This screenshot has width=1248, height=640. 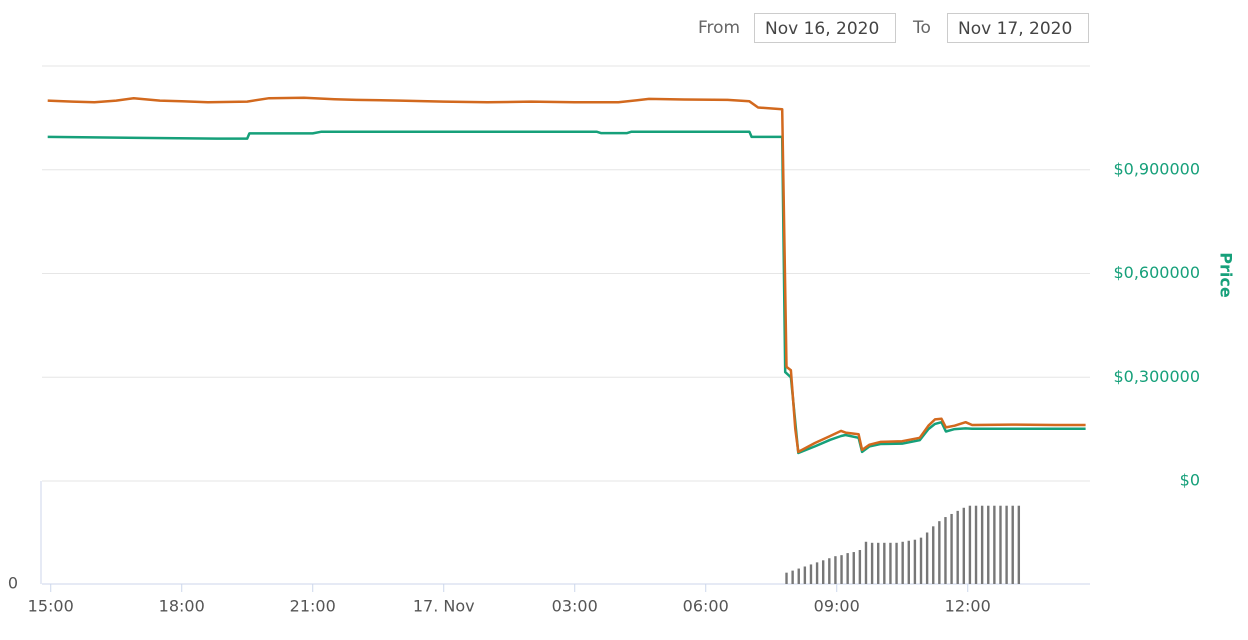 What do you see at coordinates (719, 28) in the screenshot?
I see `from-label: From` at bounding box center [719, 28].